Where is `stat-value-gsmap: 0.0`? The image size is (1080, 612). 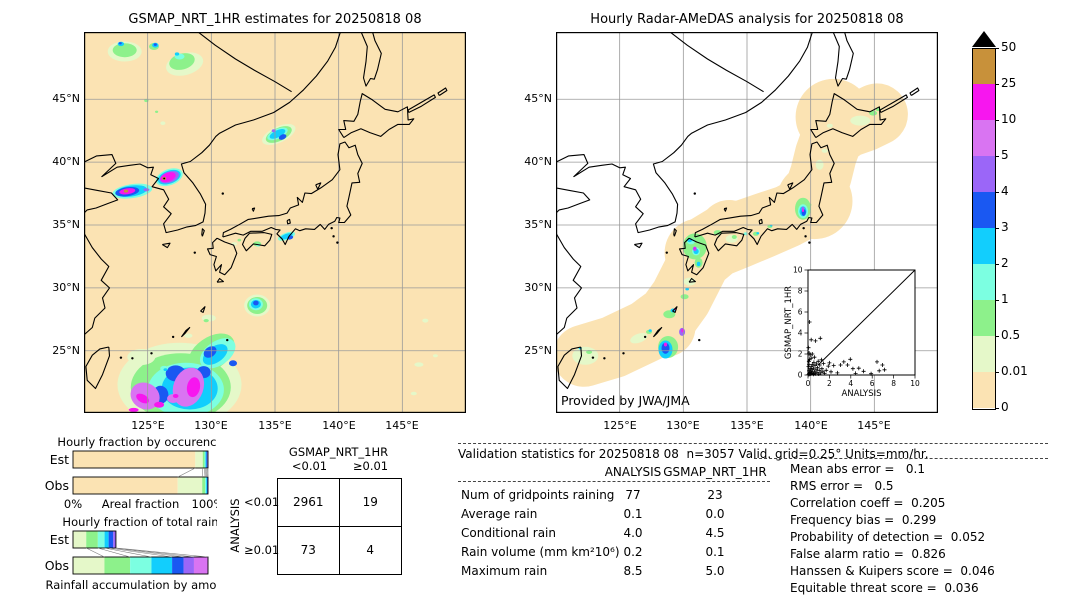
stat-value-gsmap: 0.0 is located at coordinates (715, 514).